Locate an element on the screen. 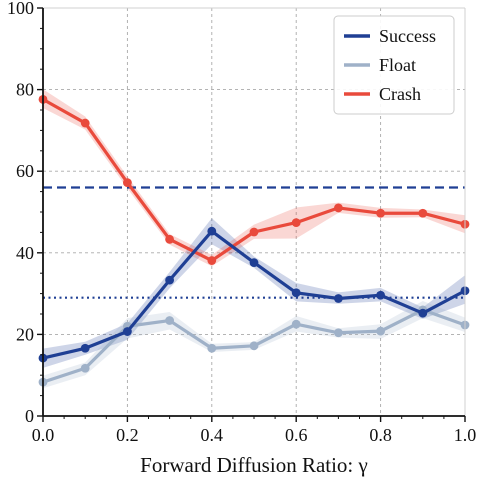 Image resolution: width=479 pixels, height=479 pixels. y-tick-label: 60 is located at coordinates (25, 171).